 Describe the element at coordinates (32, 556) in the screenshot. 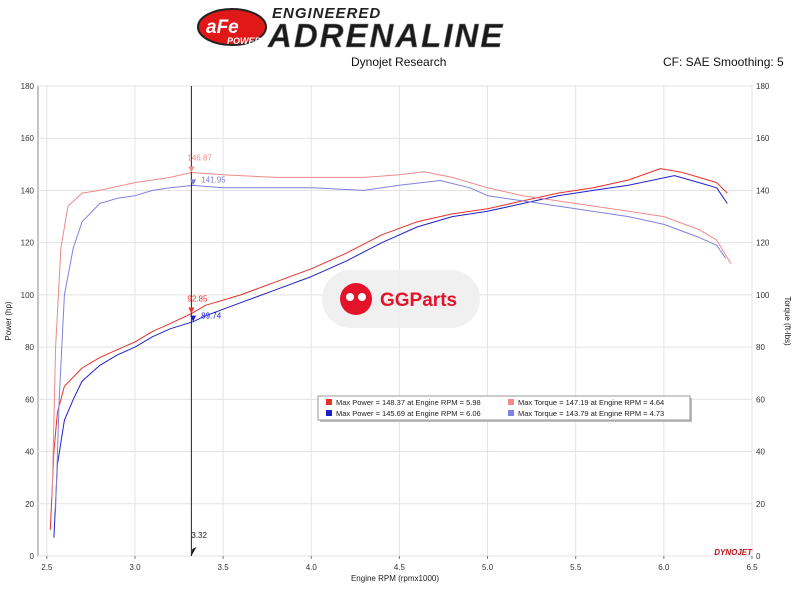

I see `y-tick-left: 0` at that location.